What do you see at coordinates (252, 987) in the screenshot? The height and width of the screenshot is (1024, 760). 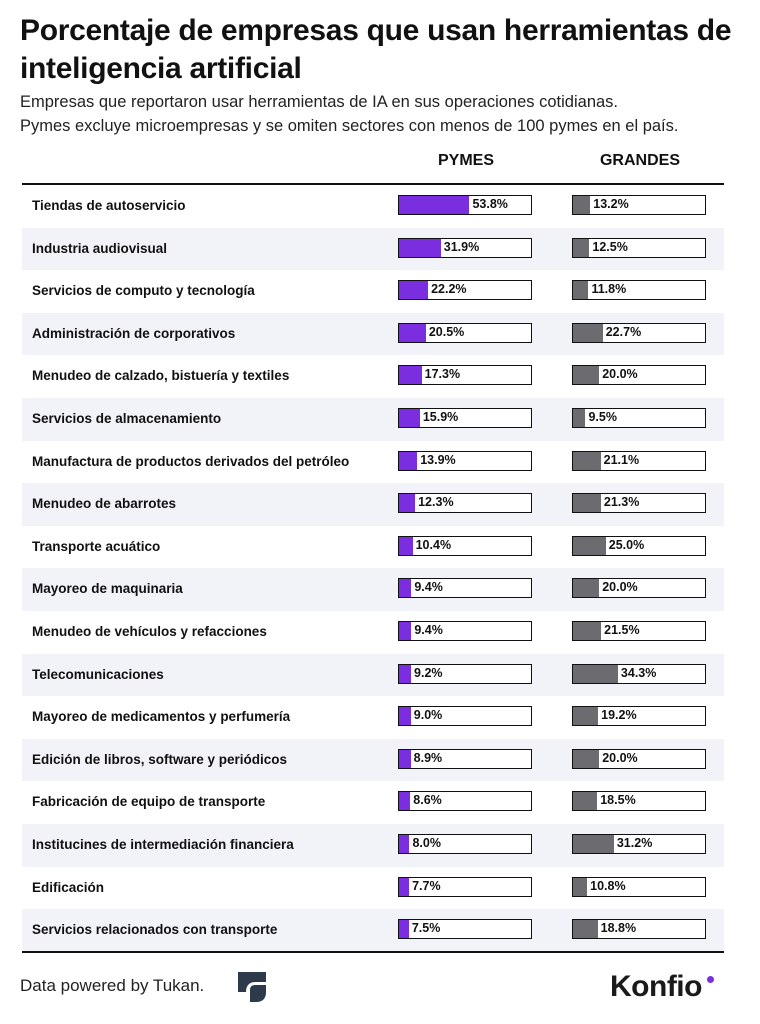 I see `tukan-logo-icon` at bounding box center [252, 987].